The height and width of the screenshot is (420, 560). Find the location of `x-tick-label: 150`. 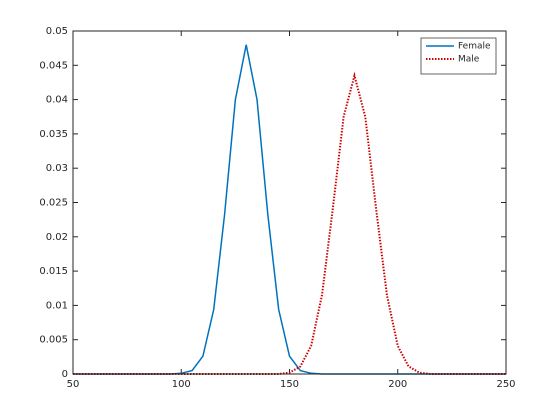

x-tick-label: 150 is located at coordinates (289, 384).